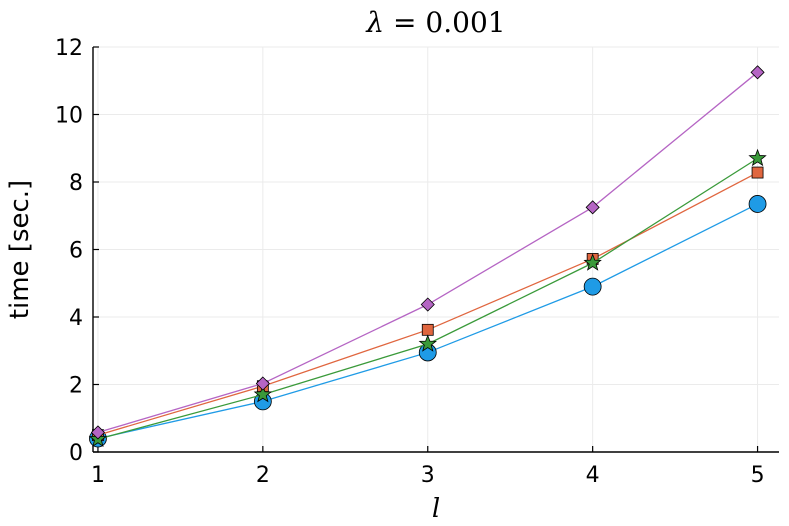 This screenshot has height=526, width=789. Describe the element at coordinates (428, 475) in the screenshot. I see `x-tick-label: 3` at that location.